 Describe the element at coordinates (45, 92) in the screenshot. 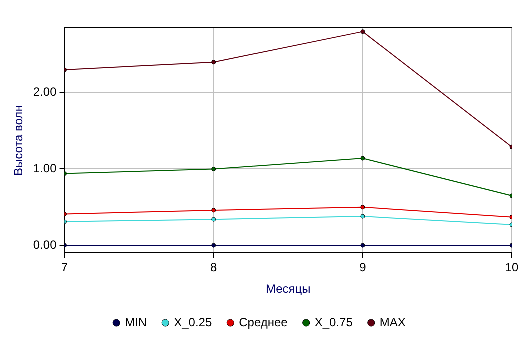

I see `y-tick-label: 2.00` at that location.